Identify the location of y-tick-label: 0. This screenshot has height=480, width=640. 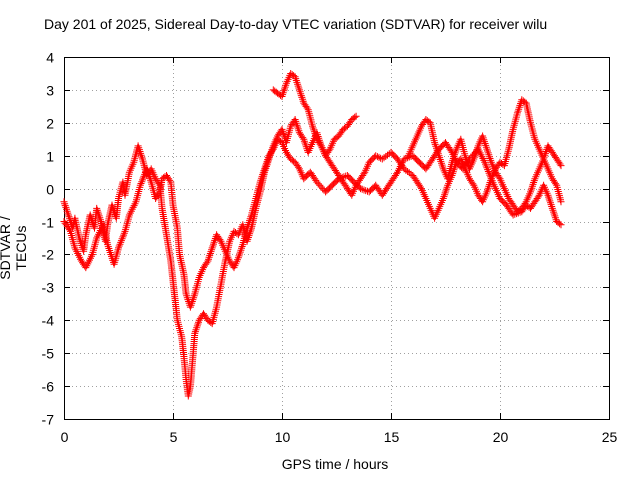
(50, 190).